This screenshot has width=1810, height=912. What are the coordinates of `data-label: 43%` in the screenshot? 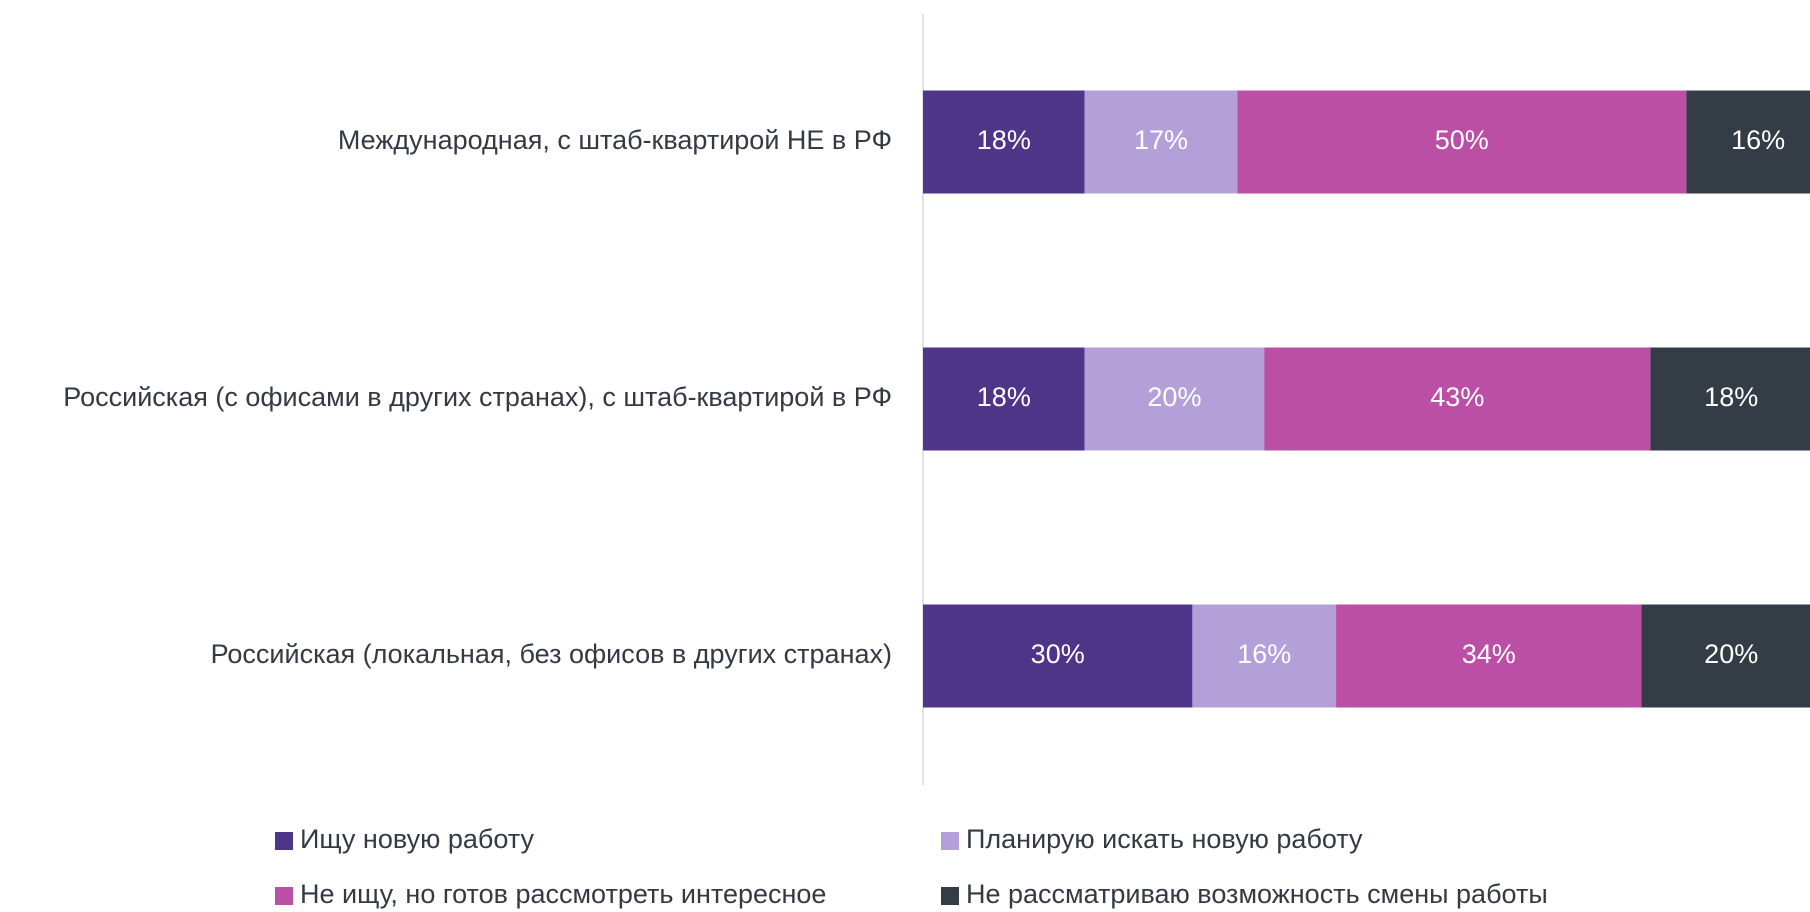 It's located at (1457, 397).